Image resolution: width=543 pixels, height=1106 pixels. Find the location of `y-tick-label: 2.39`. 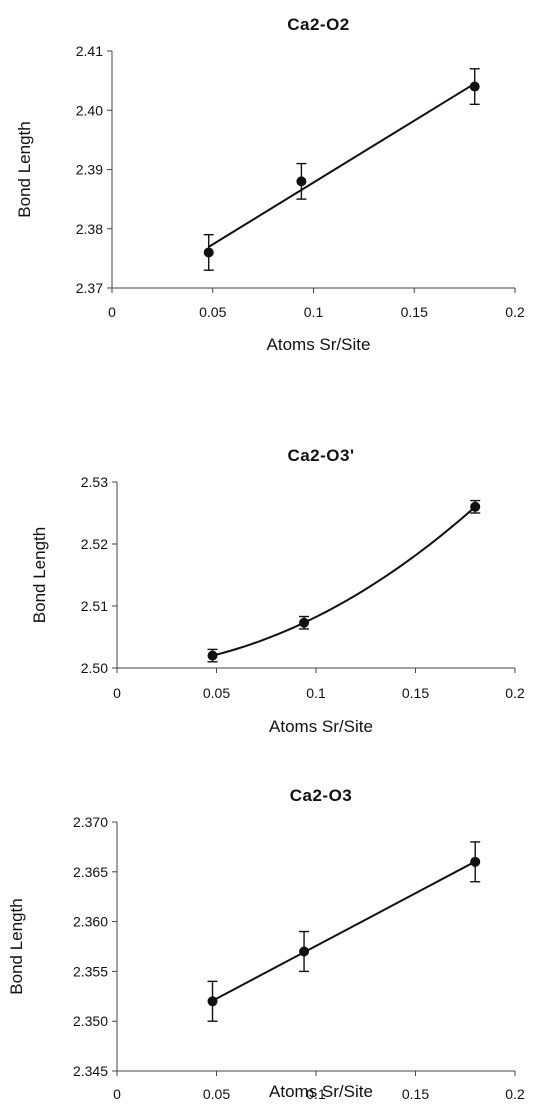

y-tick-label: 2.39 is located at coordinates (89, 170).